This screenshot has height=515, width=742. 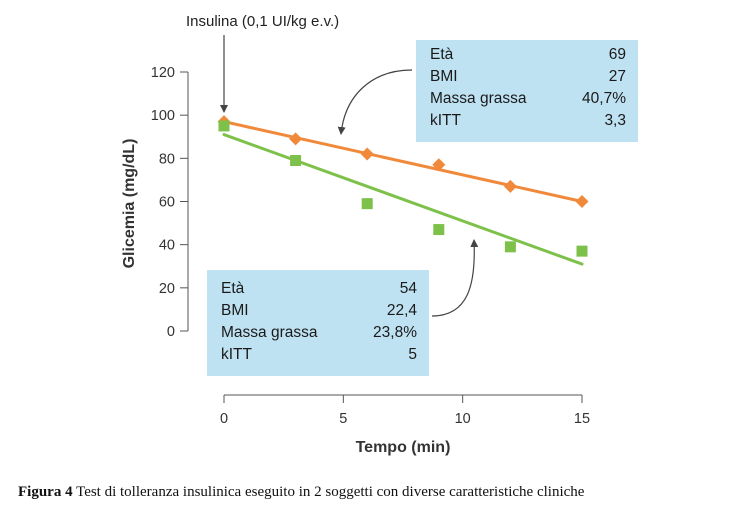 I want to click on info-row-value: 54, so click(x=408, y=288).